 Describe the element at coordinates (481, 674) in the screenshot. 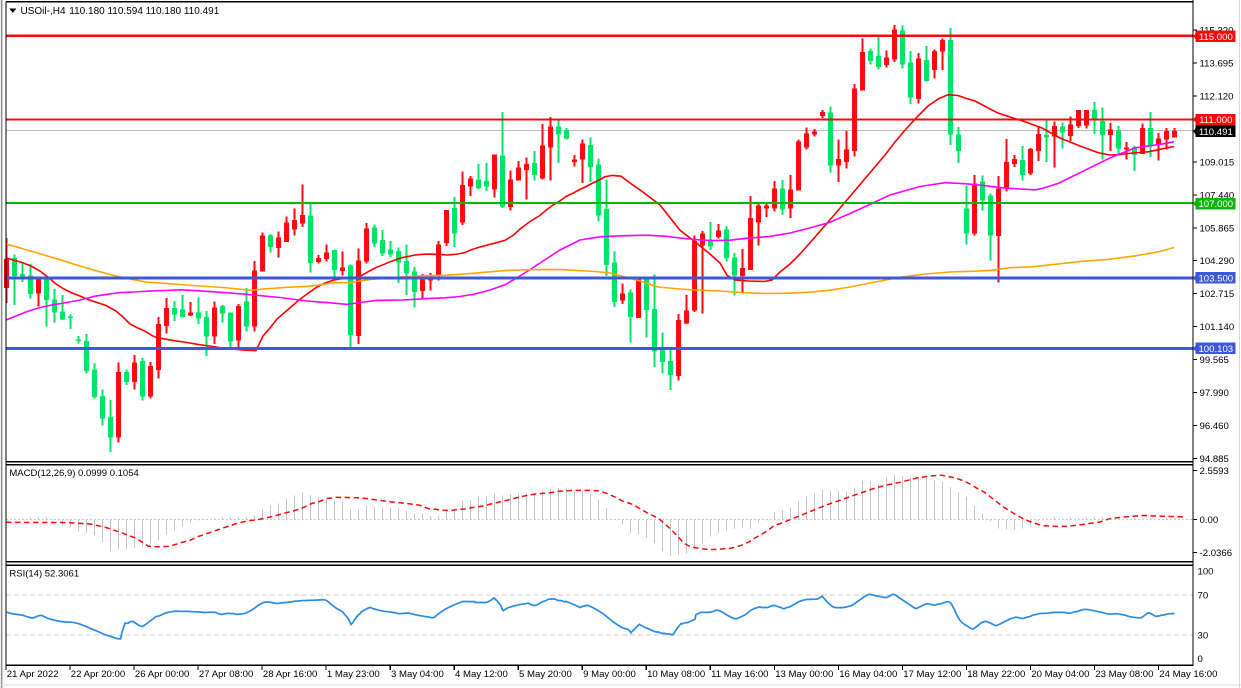

I see `svg-text: 4 May 12:00` at that location.